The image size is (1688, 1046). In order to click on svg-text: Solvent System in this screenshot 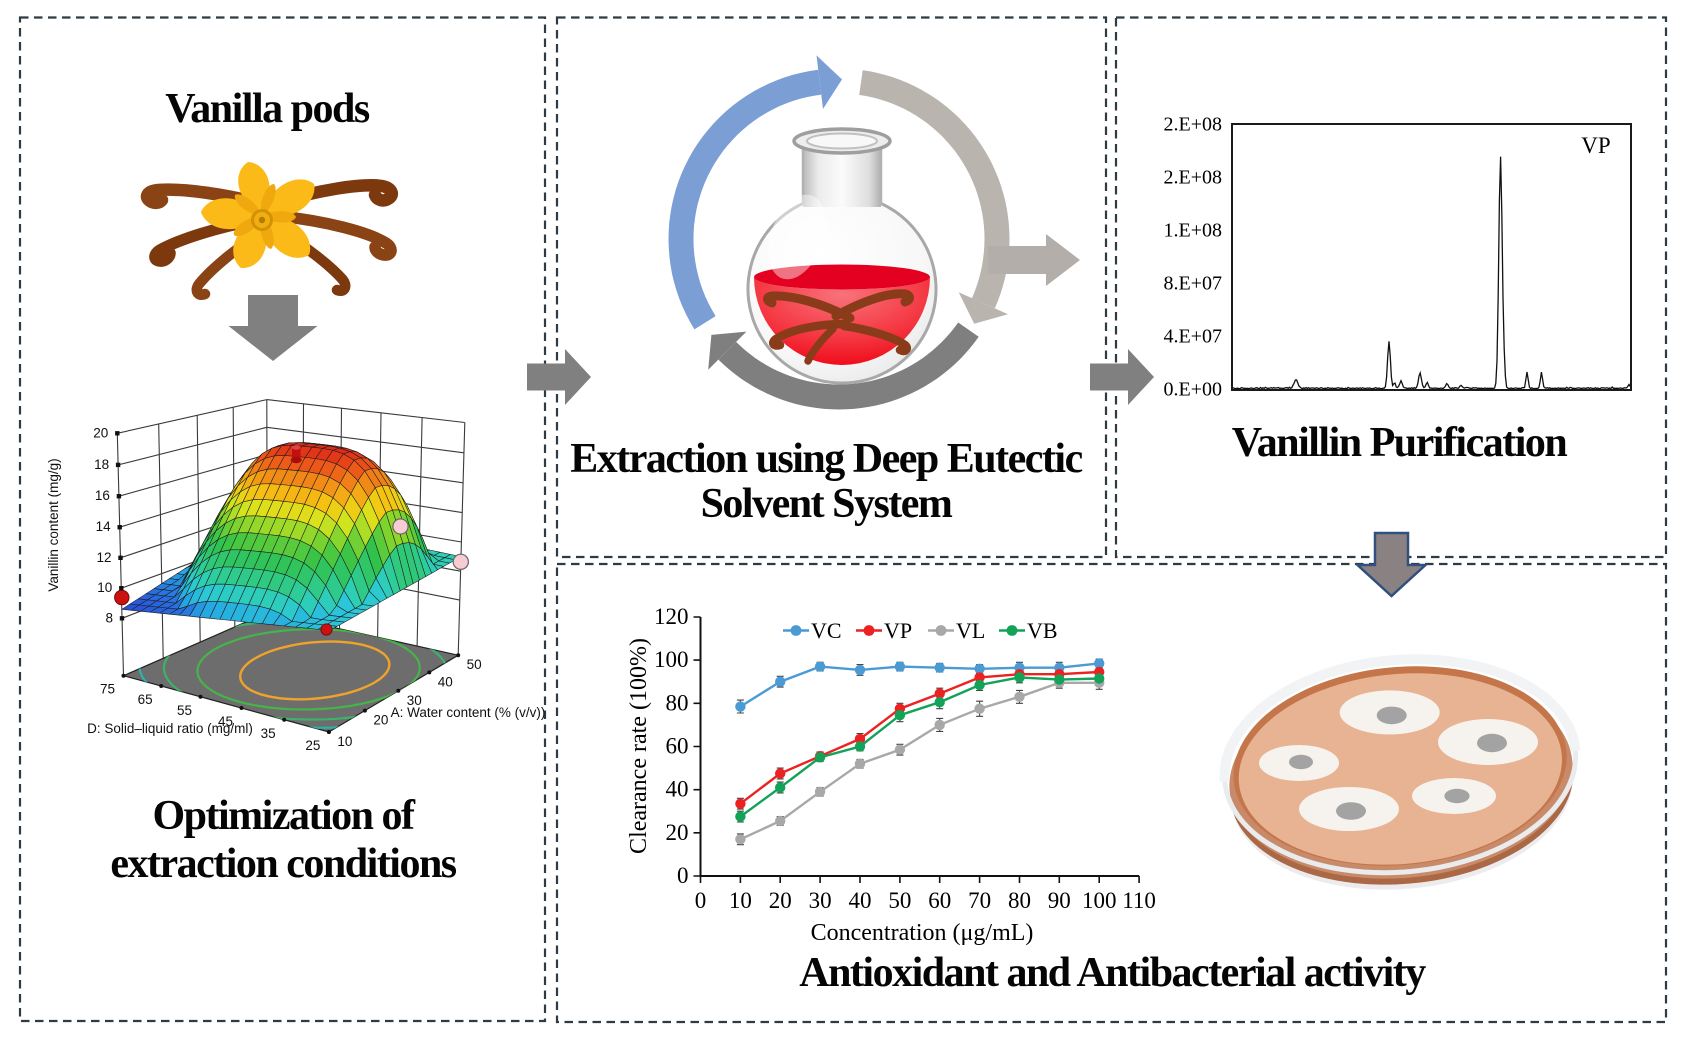, I will do `click(827, 504)`.